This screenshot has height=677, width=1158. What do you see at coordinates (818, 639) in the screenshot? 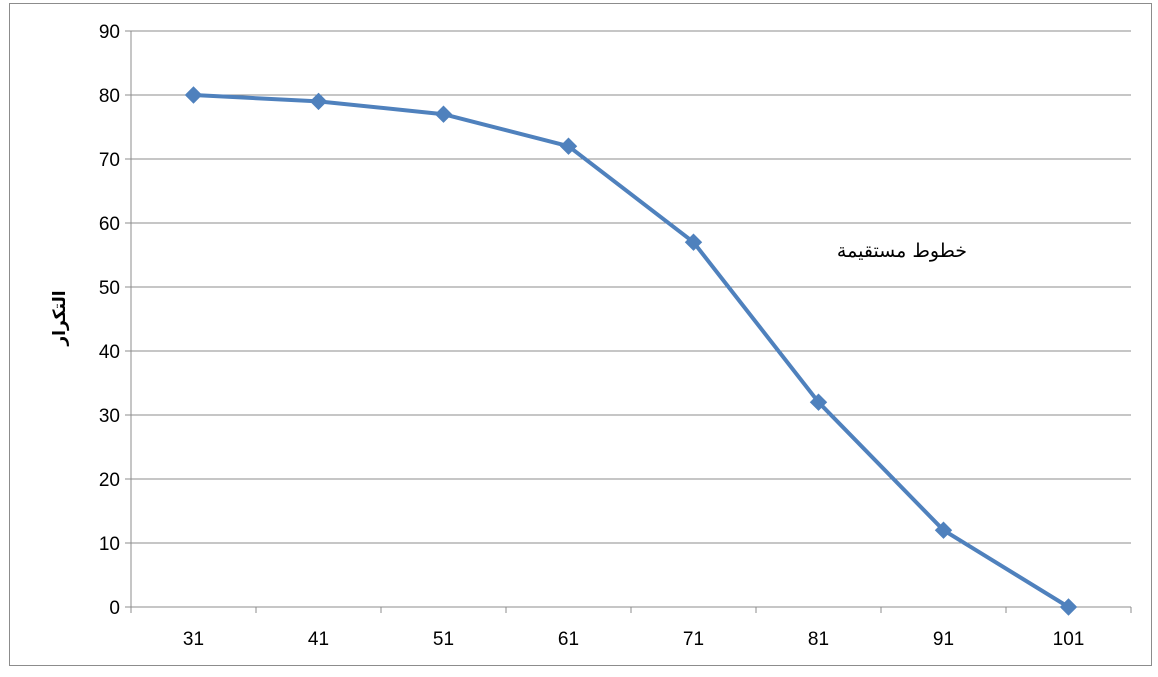
I see `x-tick-label: 81` at bounding box center [818, 639].